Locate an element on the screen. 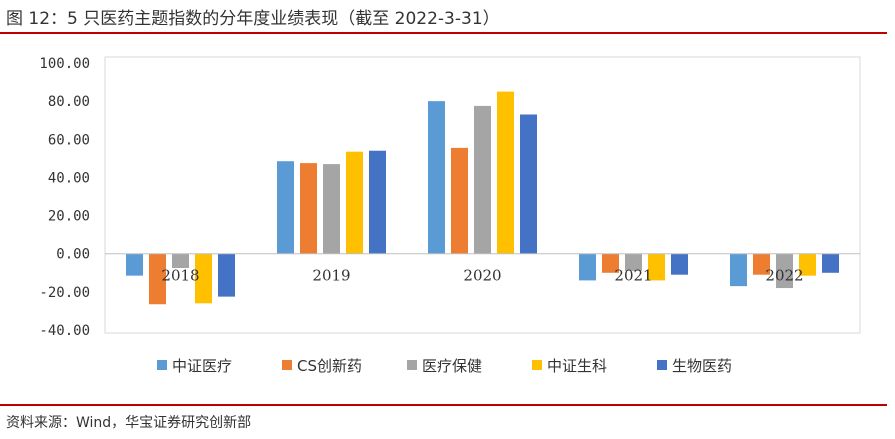  category-label: 2018 is located at coordinates (180, 276).